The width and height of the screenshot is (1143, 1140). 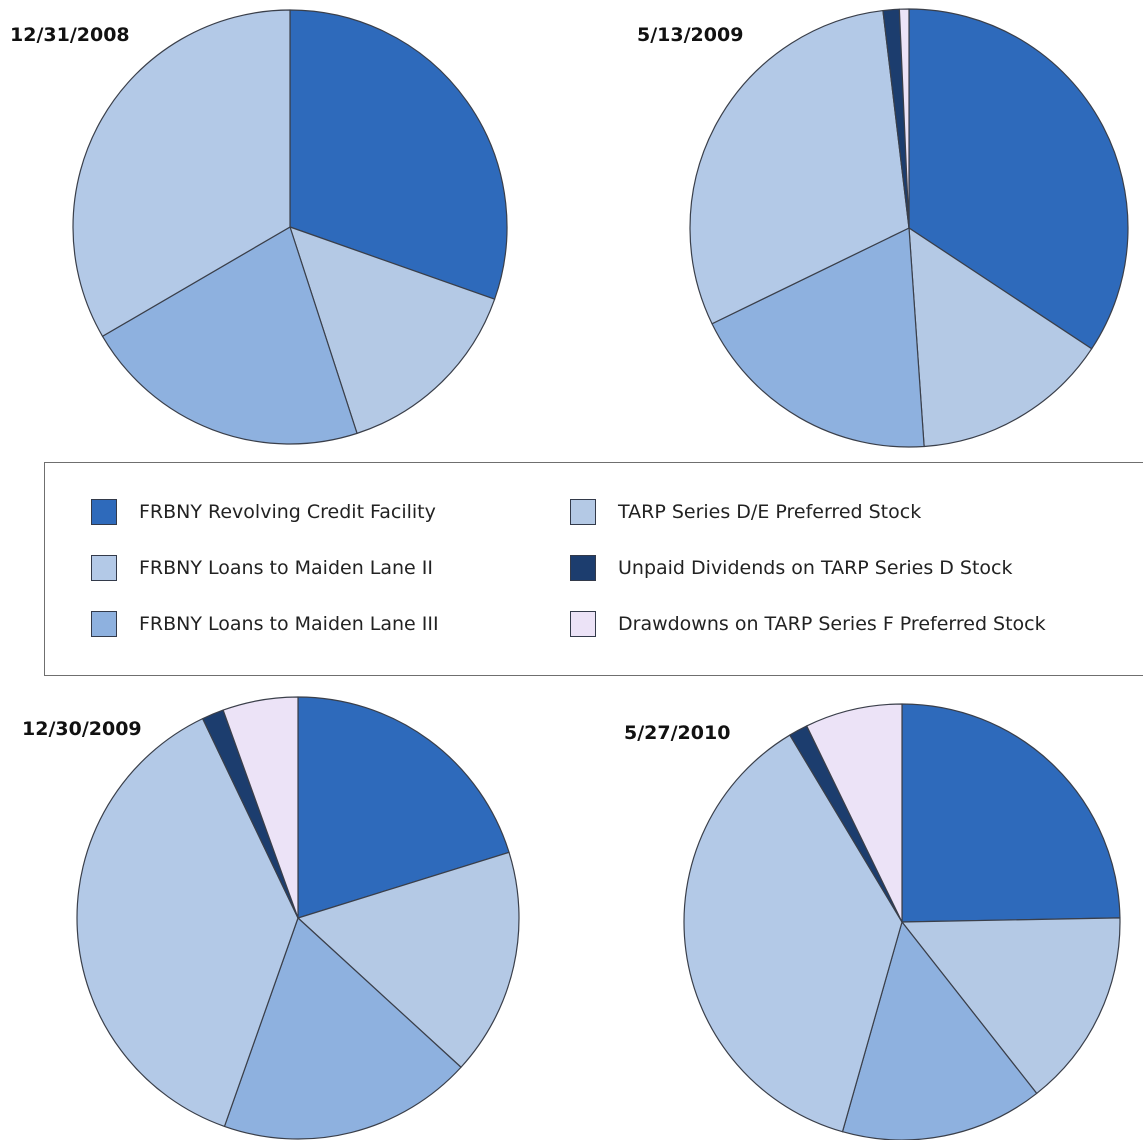 I want to click on pie-12-31-2008, so click(x=290, y=227).